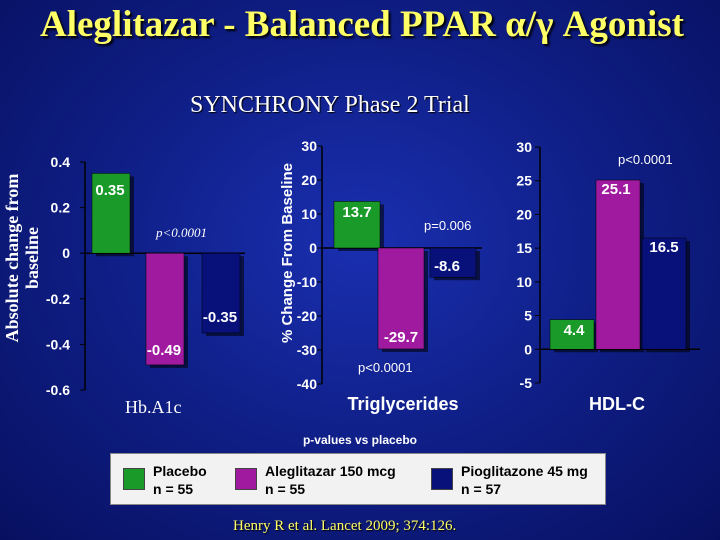 The image size is (720, 540). Describe the element at coordinates (524, 181) in the screenshot. I see `panel3-tick-label: 25` at that location.